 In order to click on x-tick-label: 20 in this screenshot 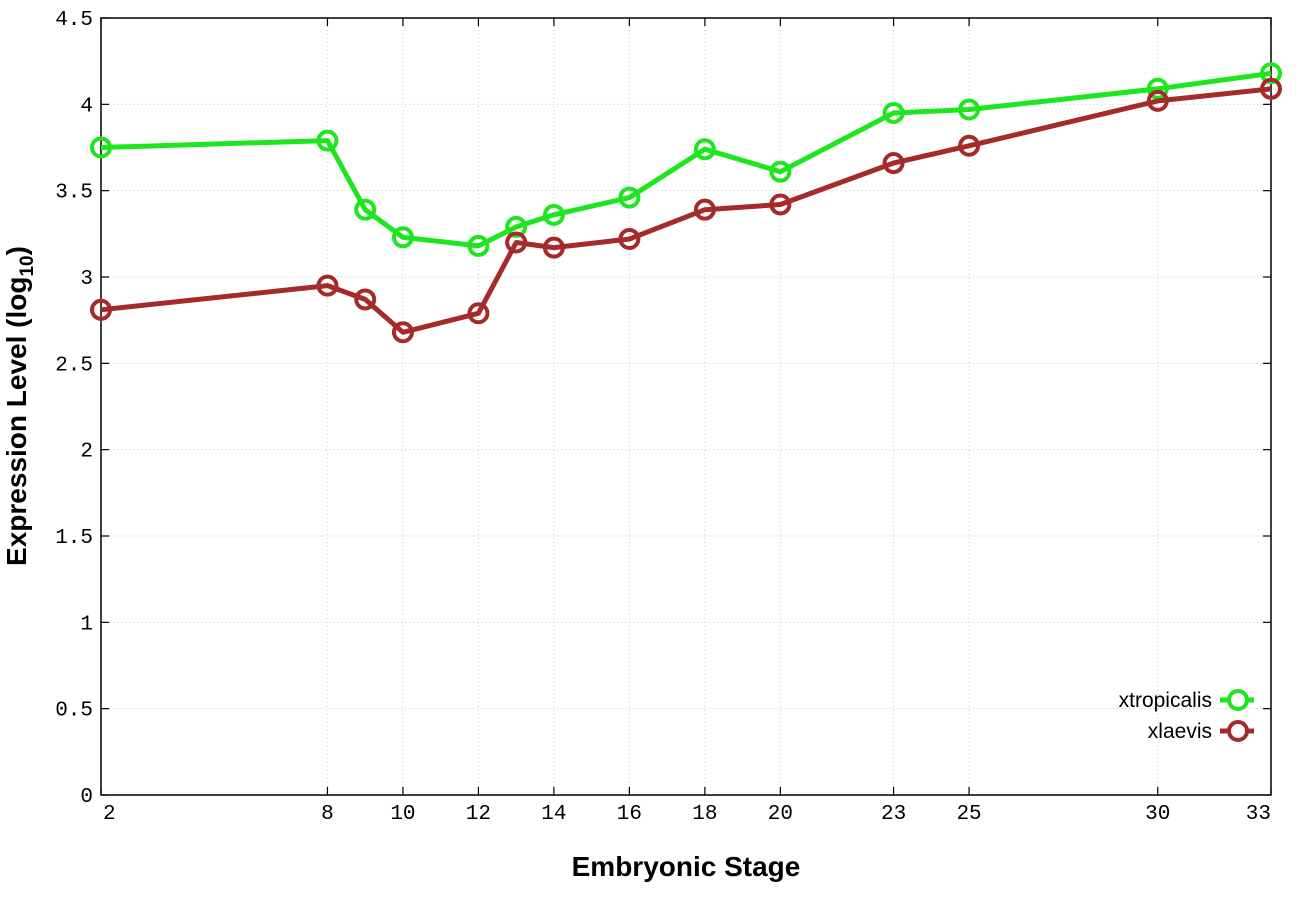, I will do `click(780, 814)`.